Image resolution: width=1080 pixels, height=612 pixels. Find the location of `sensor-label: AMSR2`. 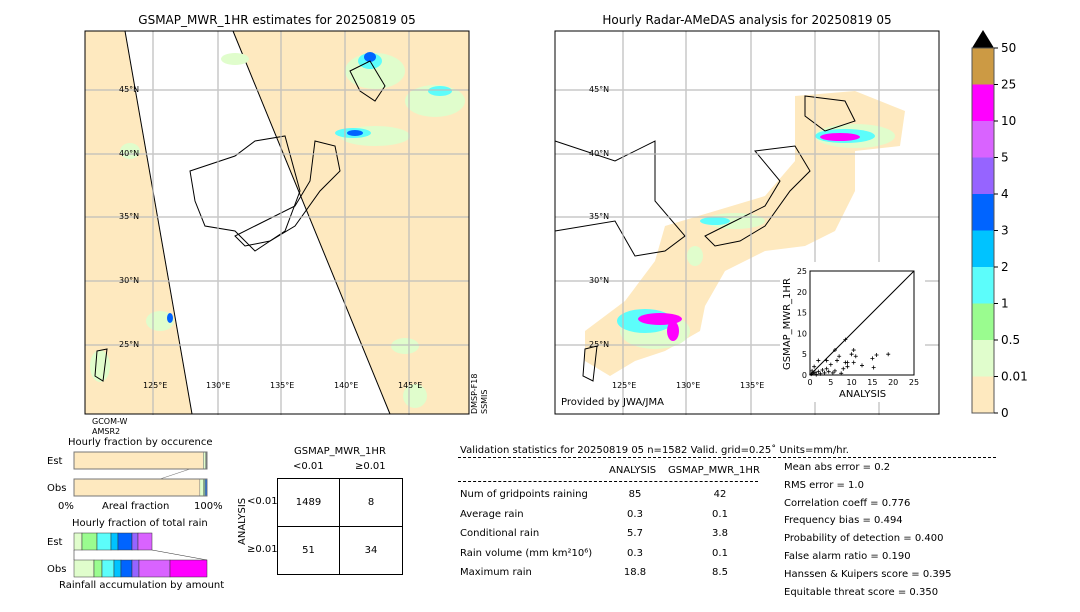

sensor-label: AMSR2 is located at coordinates (106, 431).